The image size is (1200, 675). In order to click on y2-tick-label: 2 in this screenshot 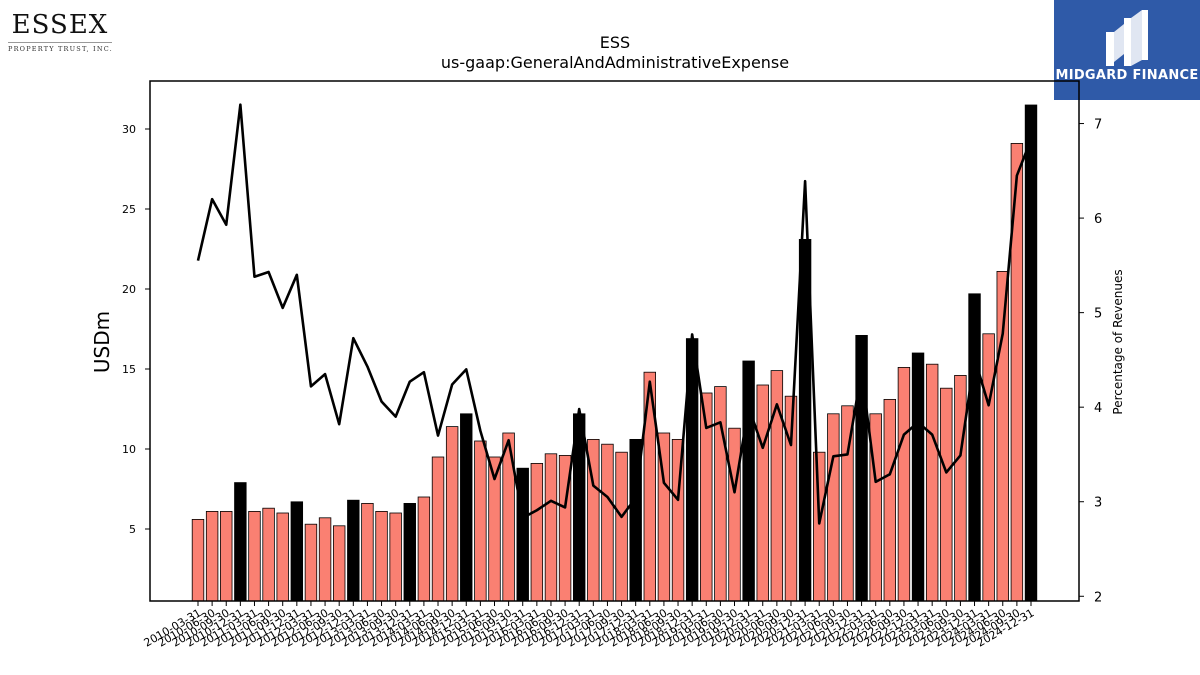, I will do `click(1098, 597)`.